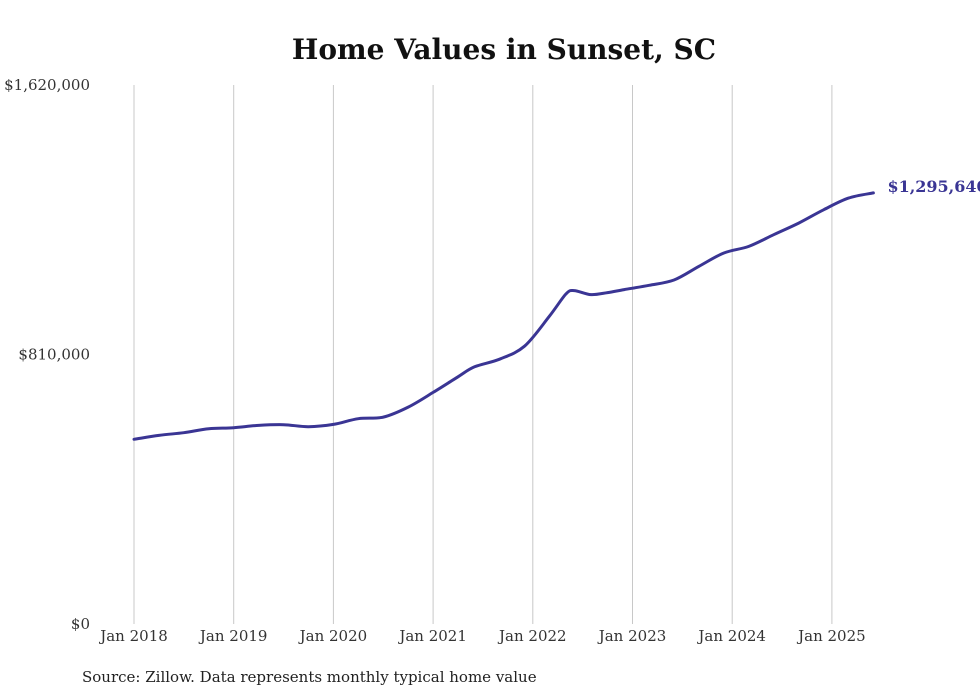  Describe the element at coordinates (80, 624) in the screenshot. I see `y-tick-label: $0` at that location.